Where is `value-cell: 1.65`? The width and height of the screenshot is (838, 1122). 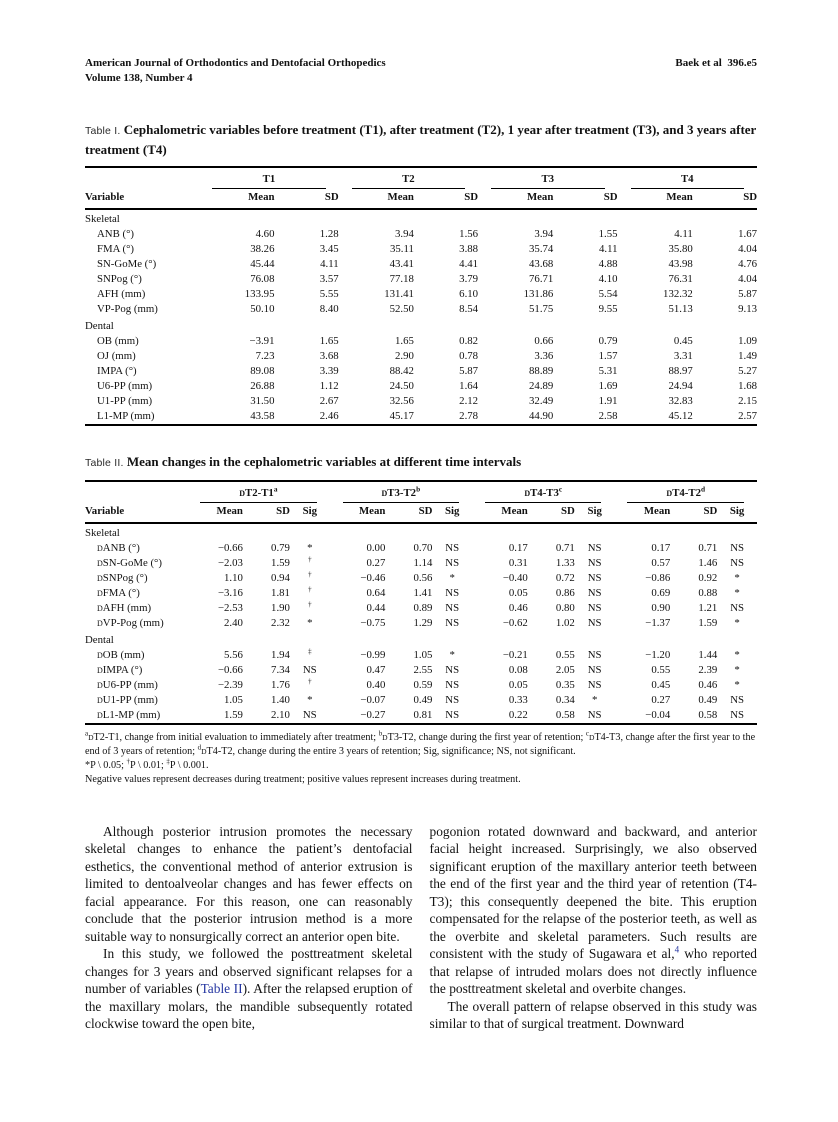 value-cell: 1.65 is located at coordinates (329, 341).